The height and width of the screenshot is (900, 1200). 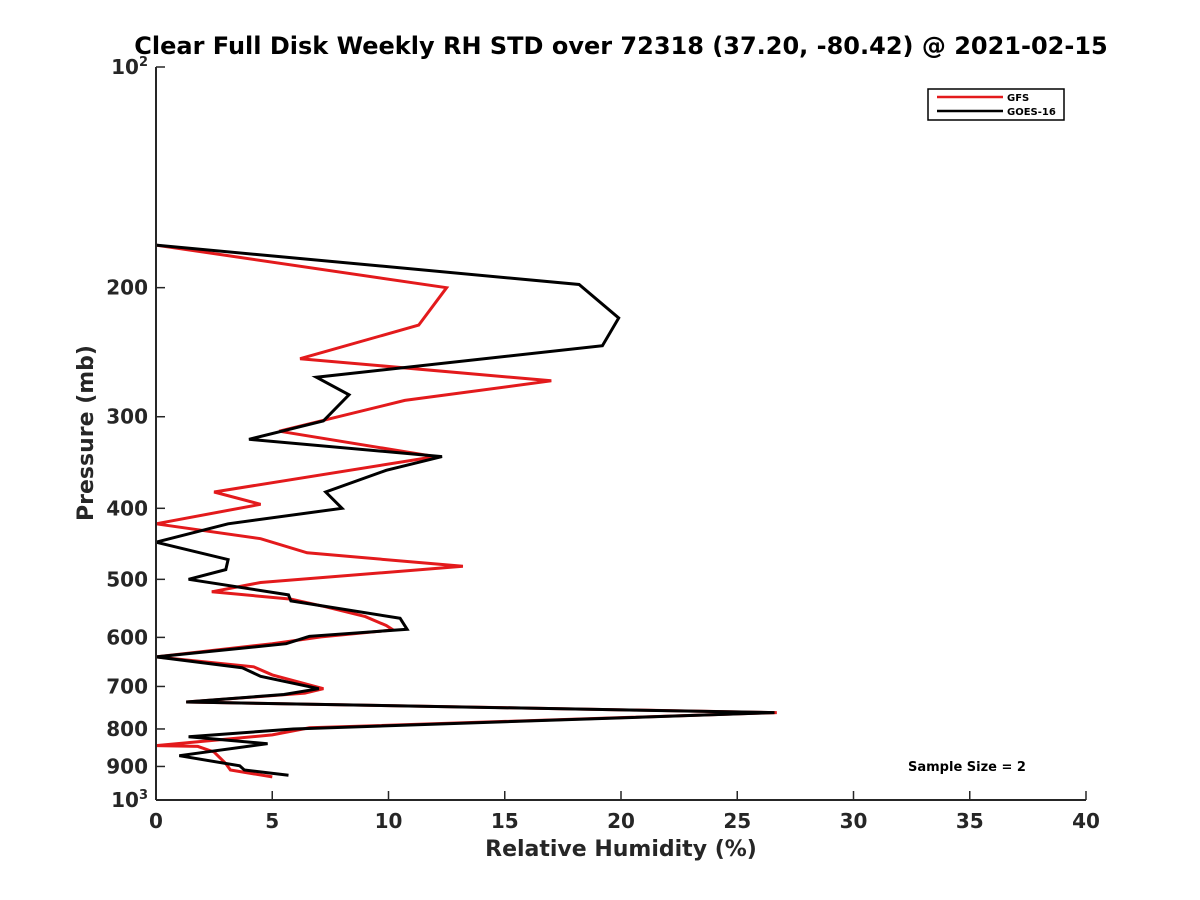 I want to click on x-tick-label: 20, so click(x=621, y=821).